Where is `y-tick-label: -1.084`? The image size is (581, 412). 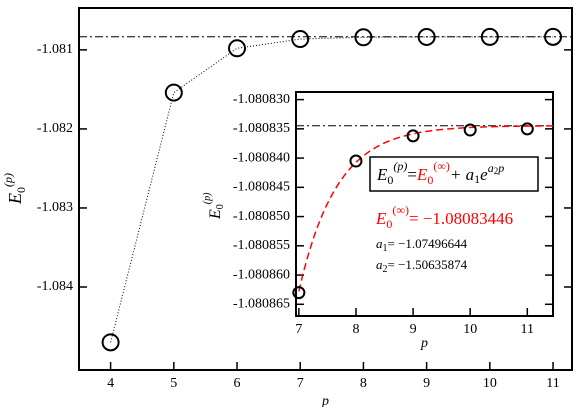
y-tick-label: -1.084 is located at coordinates (55, 286).